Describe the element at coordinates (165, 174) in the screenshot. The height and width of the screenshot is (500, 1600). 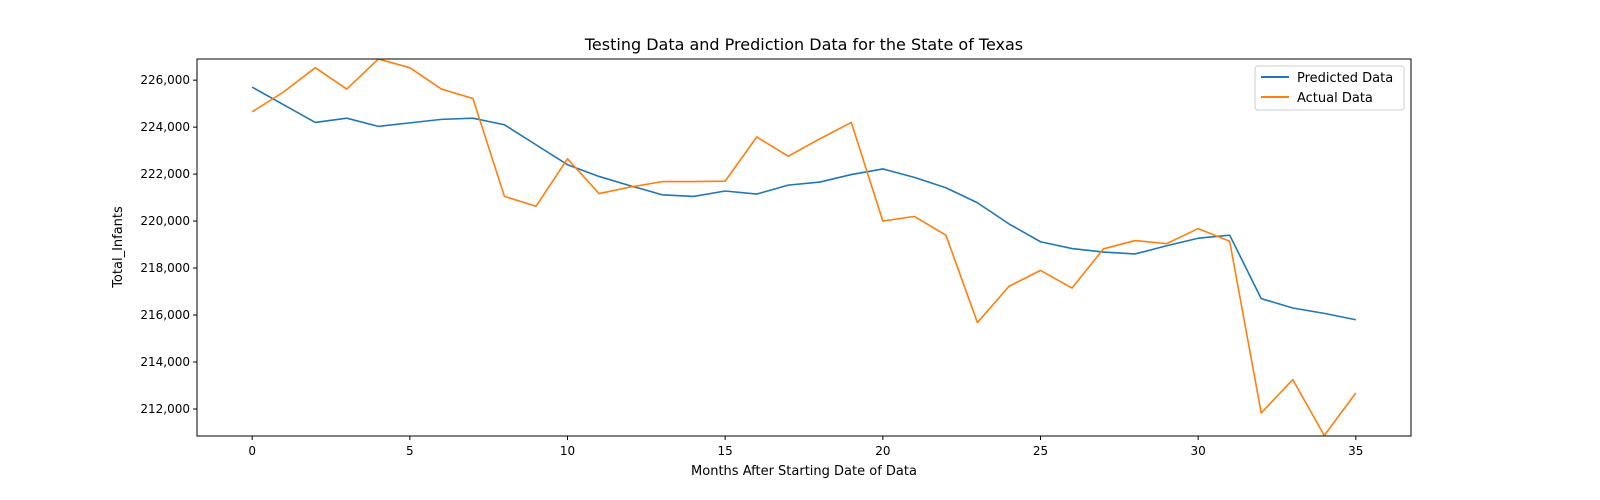
I see `y-tick-label: 222,000` at that location.